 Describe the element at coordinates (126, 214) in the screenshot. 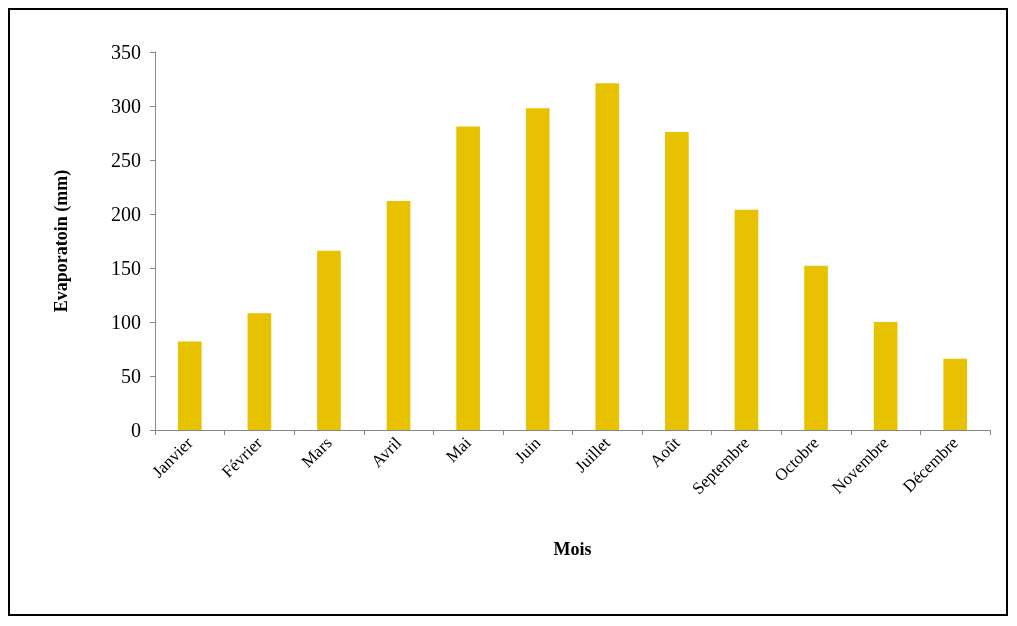

I see `y-tick-label: 200` at that location.